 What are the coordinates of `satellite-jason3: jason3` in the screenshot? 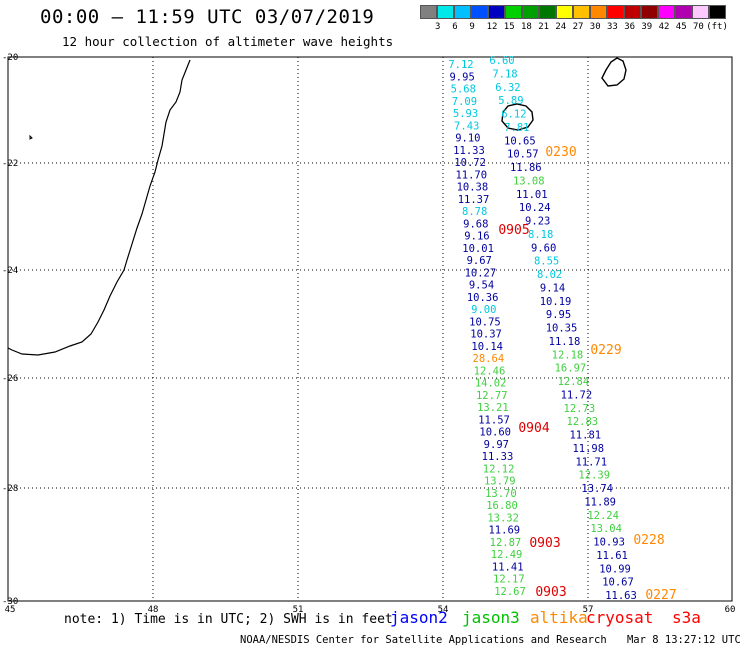 It's located at (491, 617).